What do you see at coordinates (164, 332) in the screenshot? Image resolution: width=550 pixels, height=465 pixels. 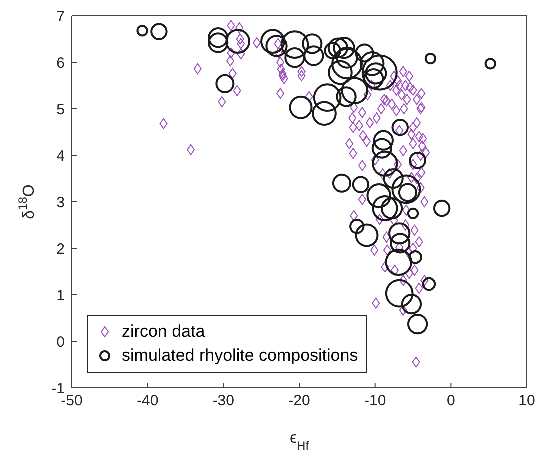 I see `legend-label: zircon data` at bounding box center [164, 332].